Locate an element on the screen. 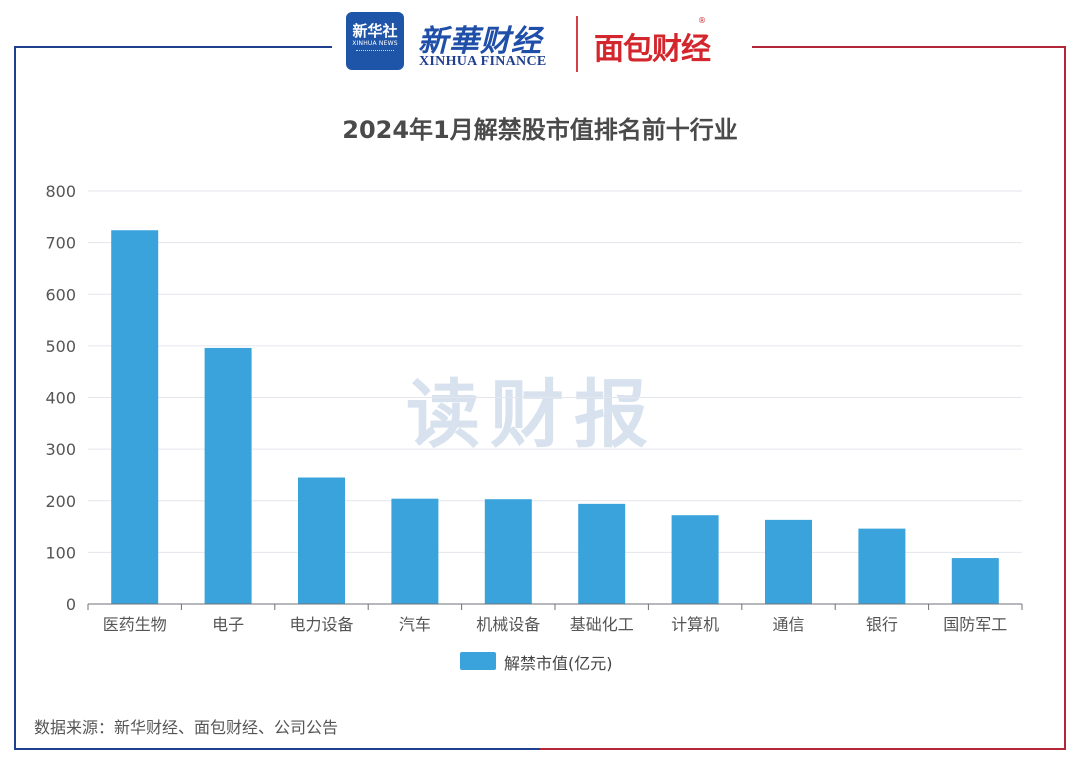  frame-right-border is located at coordinates (1065, 398).